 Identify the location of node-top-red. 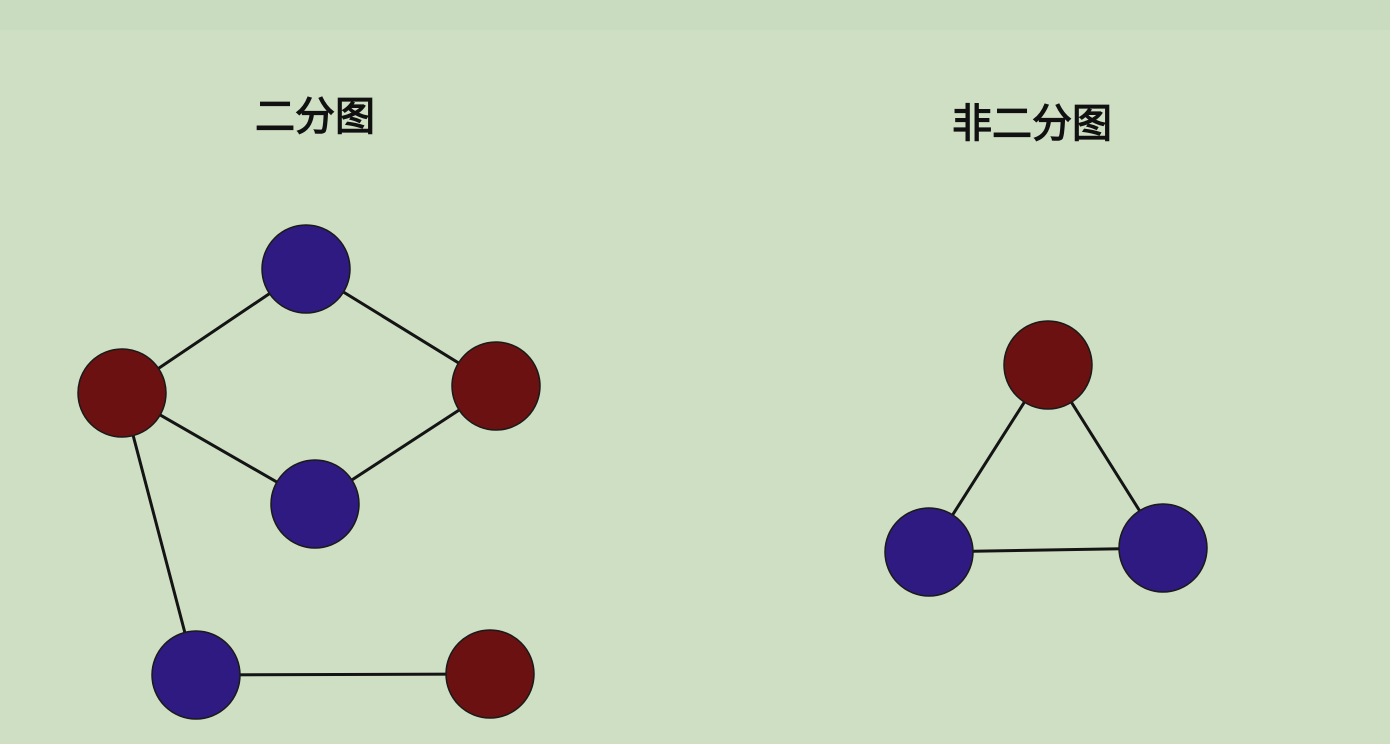
(1048, 365).